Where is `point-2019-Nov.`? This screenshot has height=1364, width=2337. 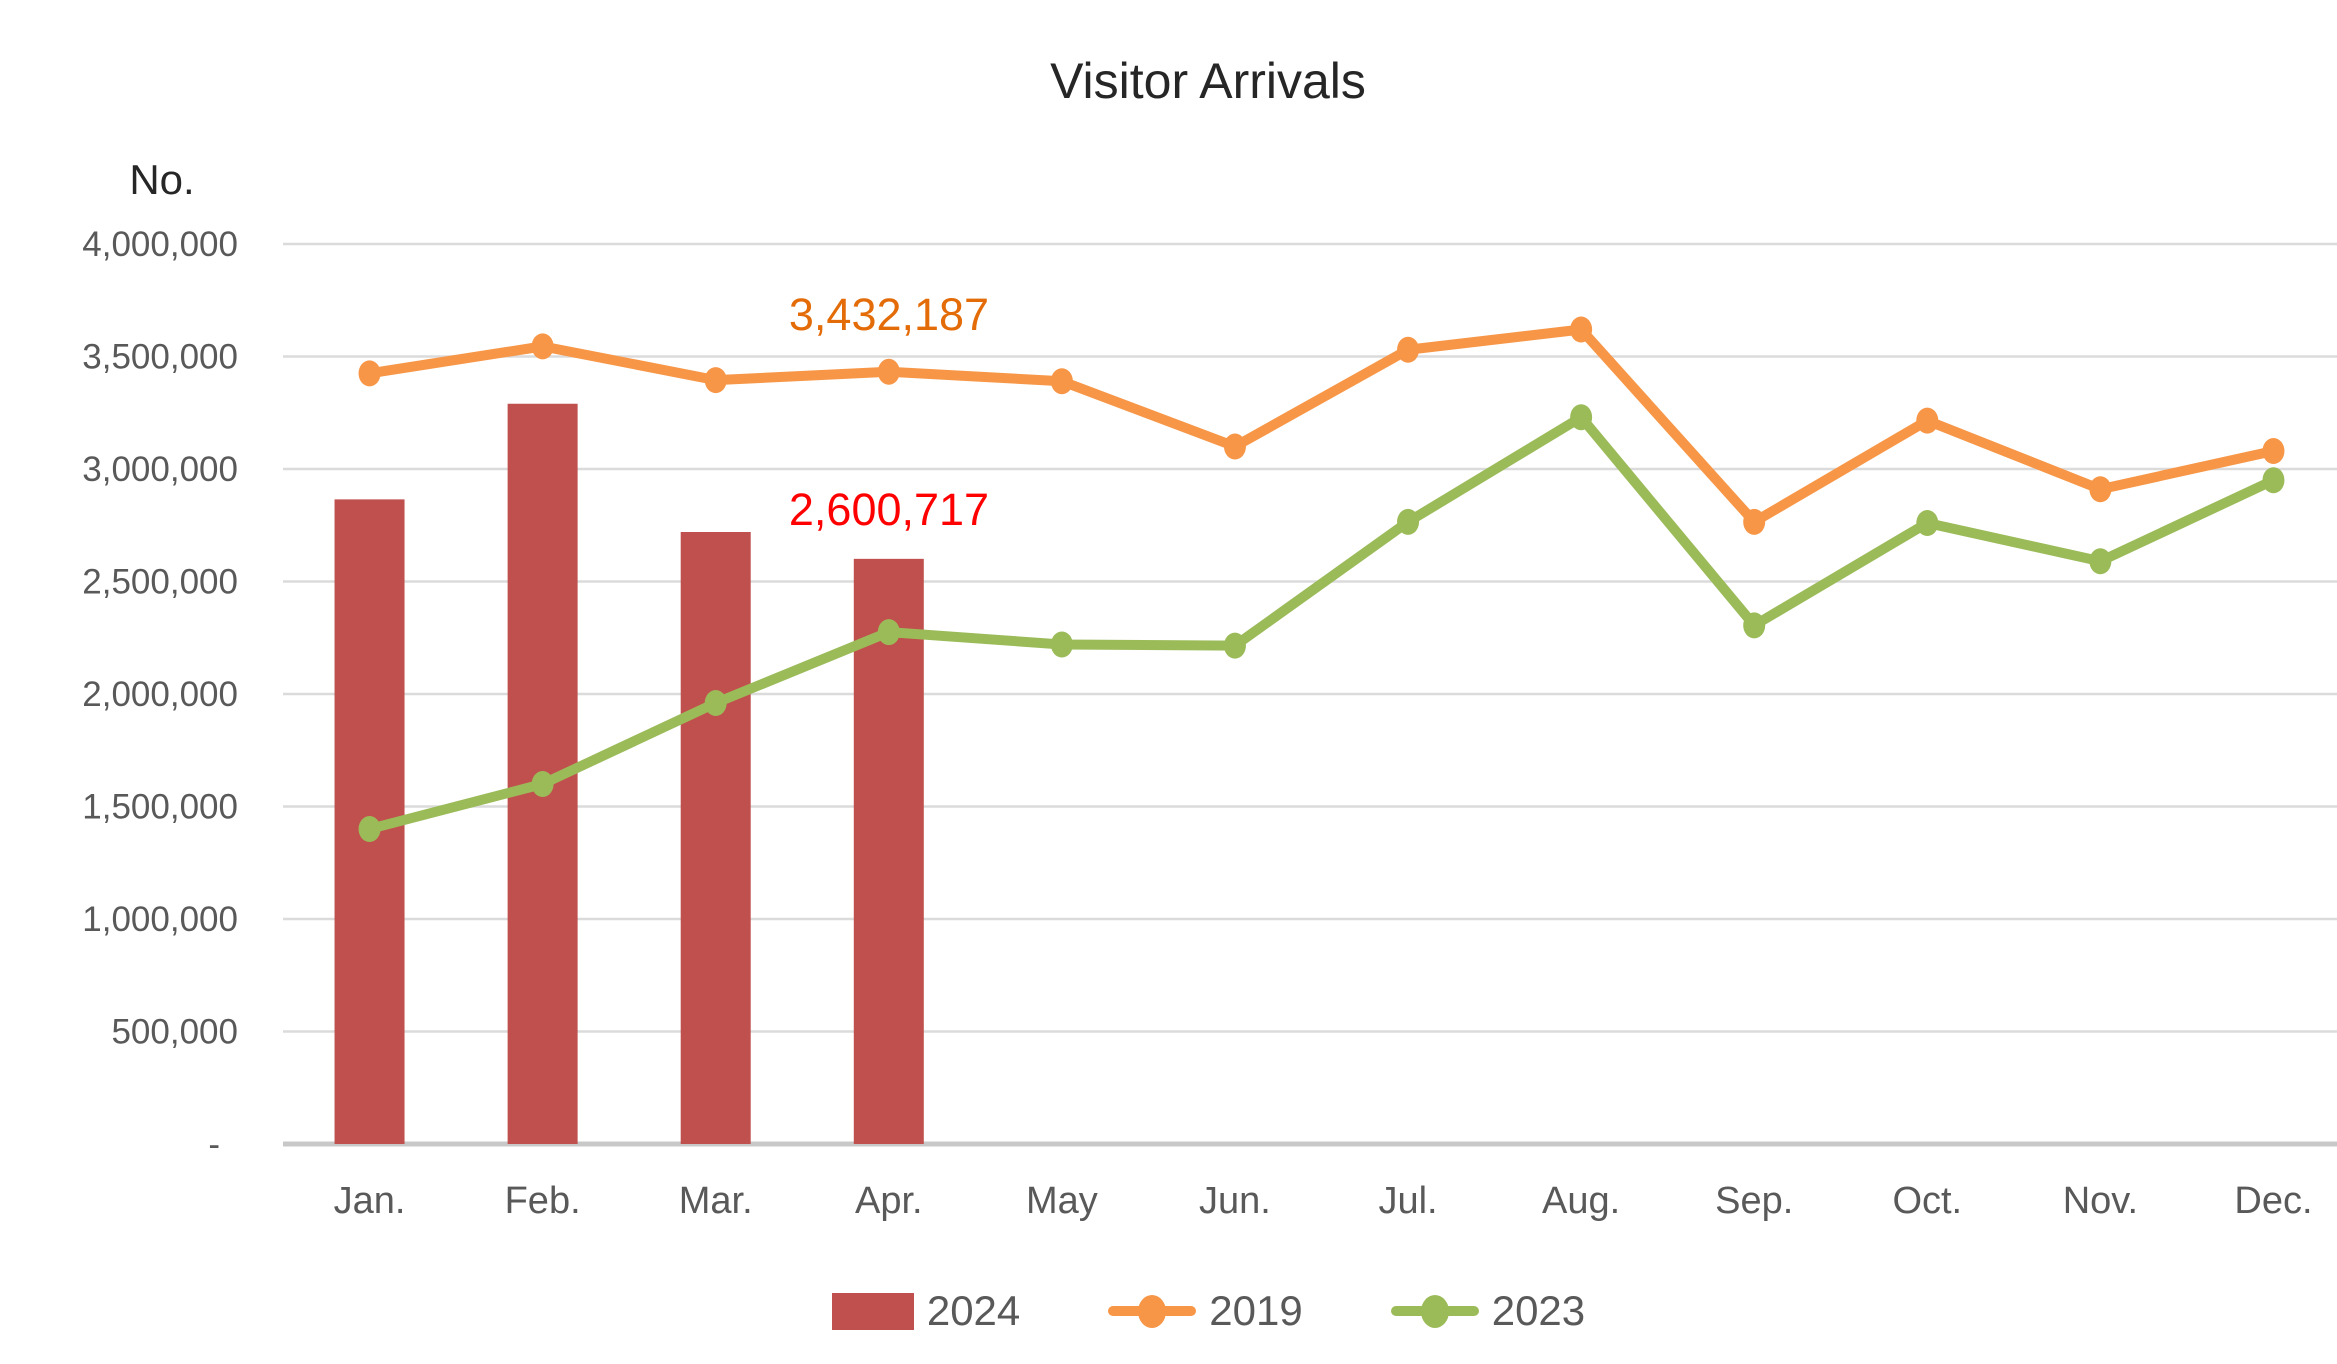 point-2019-Nov. is located at coordinates (2100, 489).